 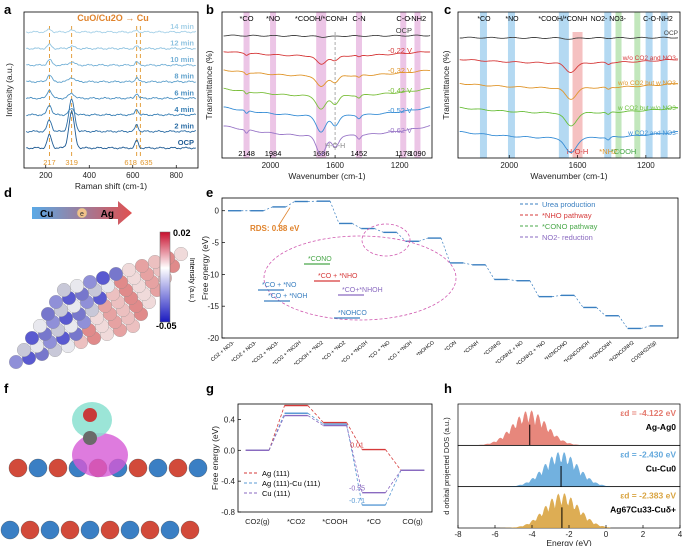 What do you see at coordinates (606, 534) in the screenshot?
I see `x-tick-label: 0` at bounding box center [606, 534].